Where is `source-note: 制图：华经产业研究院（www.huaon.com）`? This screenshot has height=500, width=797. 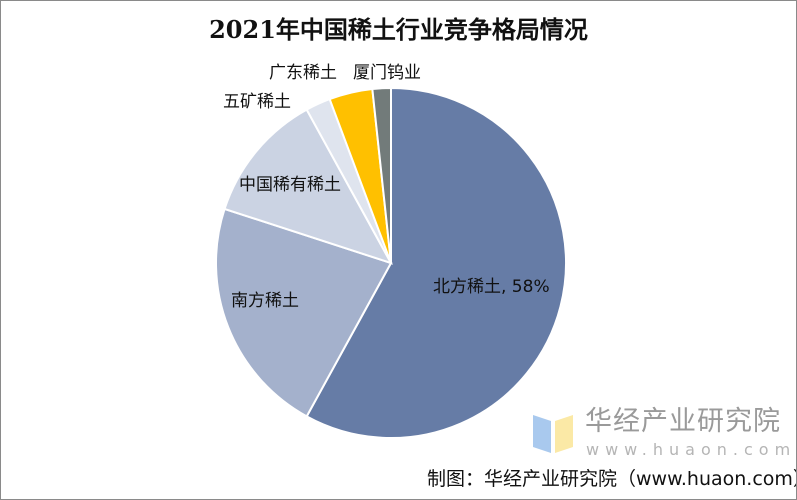
source-note: 制图：华经产业研究院（www.huaon.com） is located at coordinates (612, 479).